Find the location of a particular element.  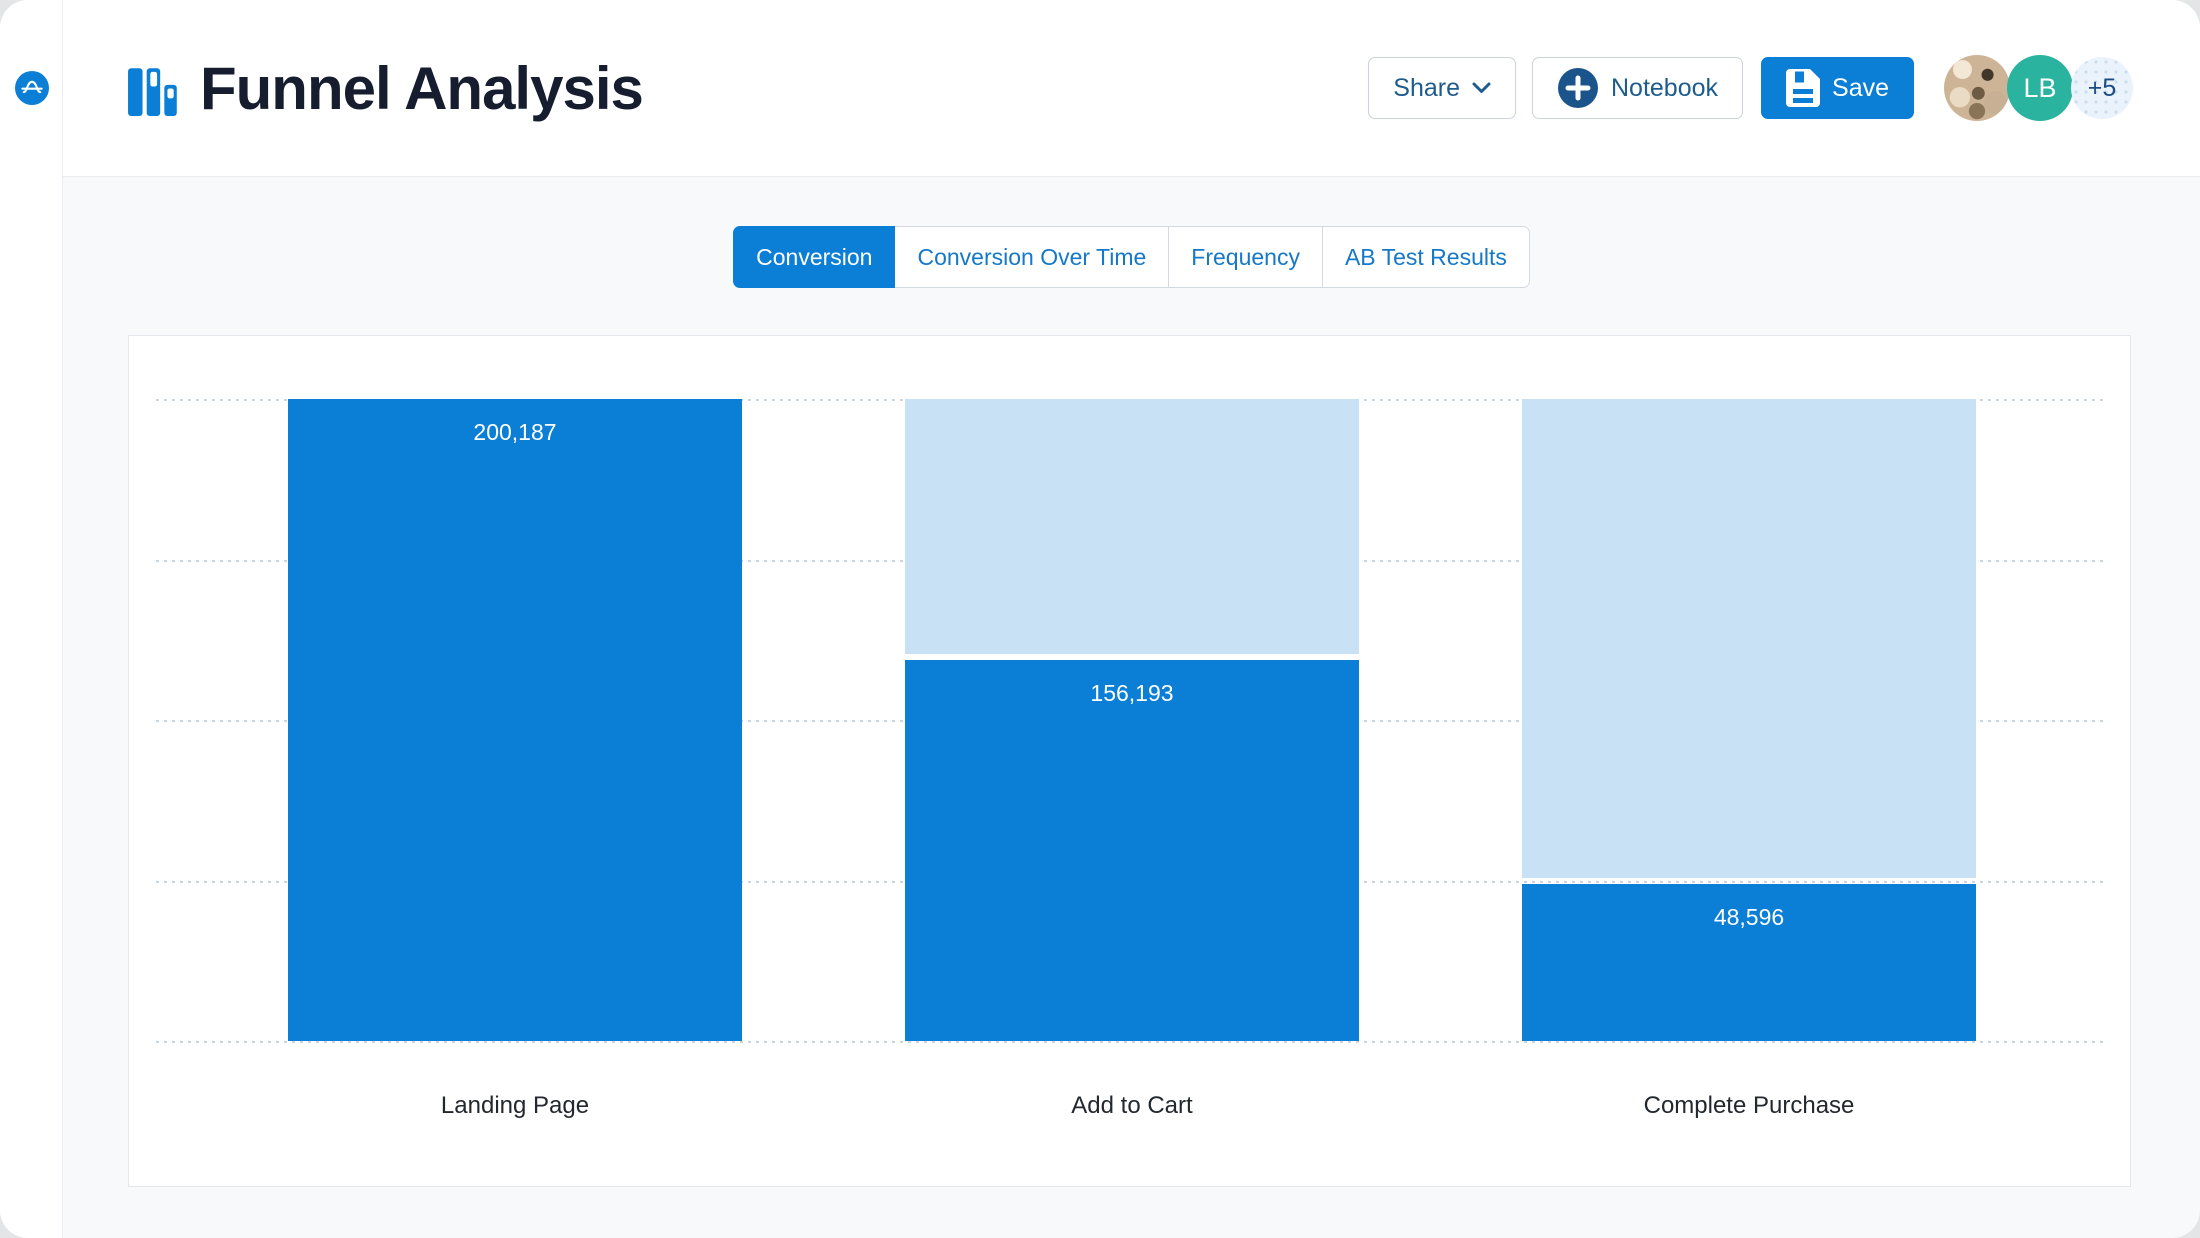

notebook-button: Notebook is located at coordinates (1637, 88).